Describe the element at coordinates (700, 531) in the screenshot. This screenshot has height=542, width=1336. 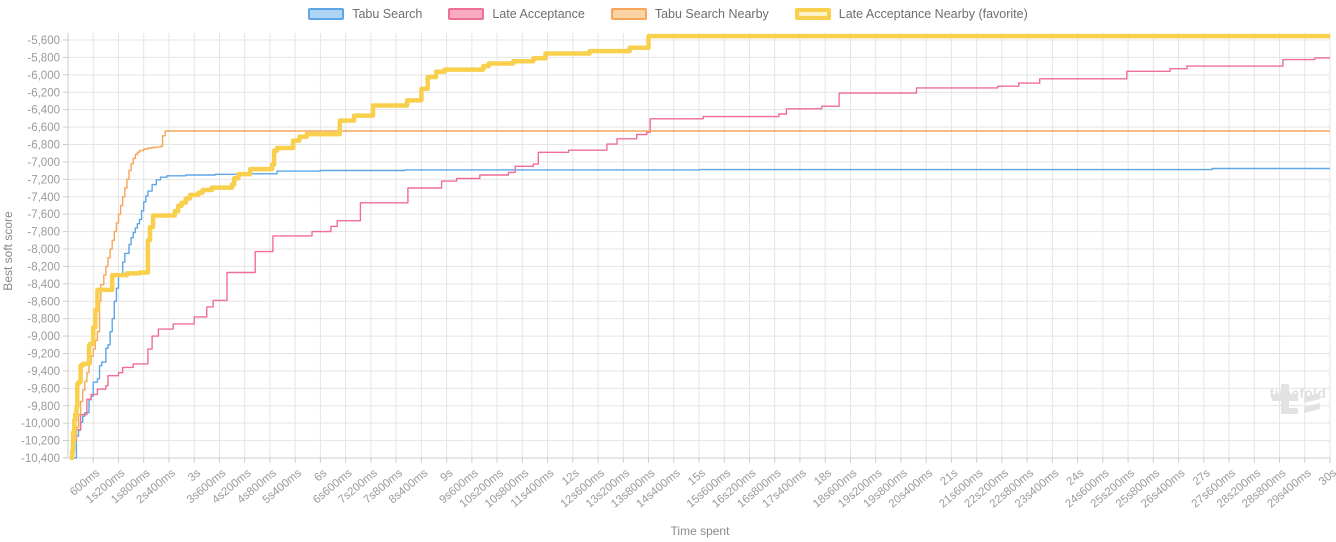
I see `x-axis-title: Time spent` at that location.